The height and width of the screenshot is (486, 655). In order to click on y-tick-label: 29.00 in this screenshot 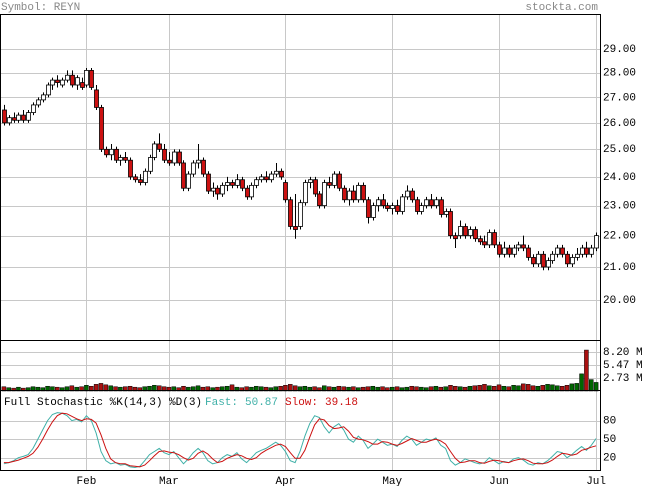, I will do `click(619, 50)`.